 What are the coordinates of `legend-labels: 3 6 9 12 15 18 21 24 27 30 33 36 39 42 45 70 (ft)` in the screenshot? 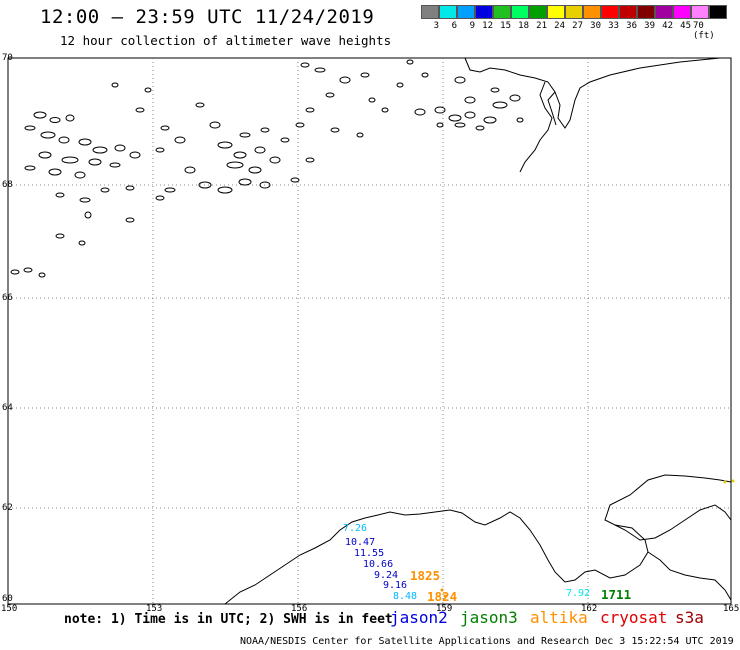 It's located at (574, 31).